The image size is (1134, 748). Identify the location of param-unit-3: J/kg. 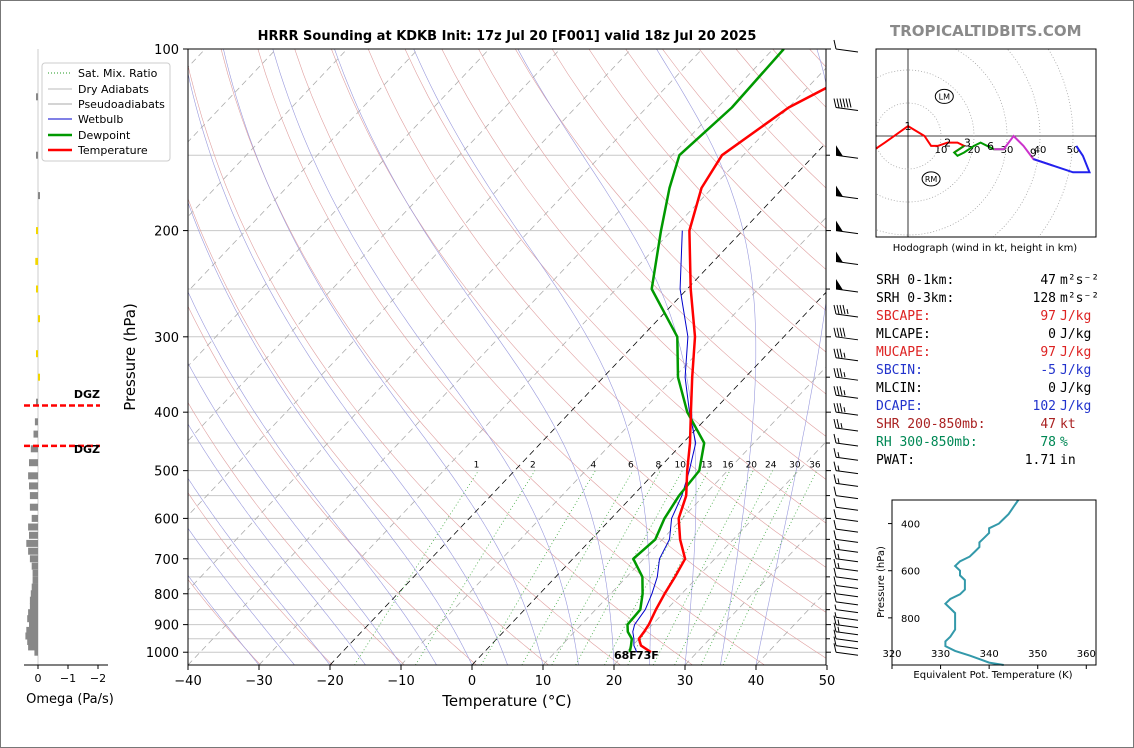
(1076, 334).